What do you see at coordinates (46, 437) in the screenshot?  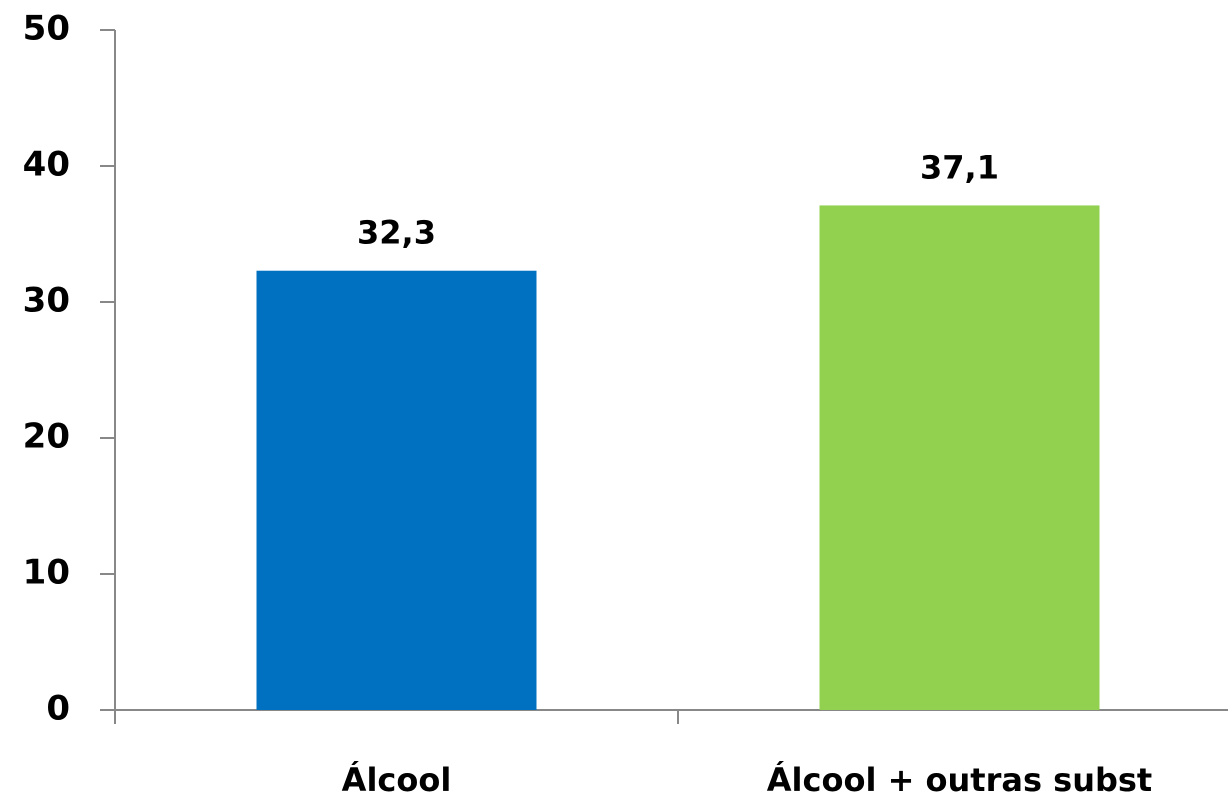 I see `y-tick-label: 20` at bounding box center [46, 437].